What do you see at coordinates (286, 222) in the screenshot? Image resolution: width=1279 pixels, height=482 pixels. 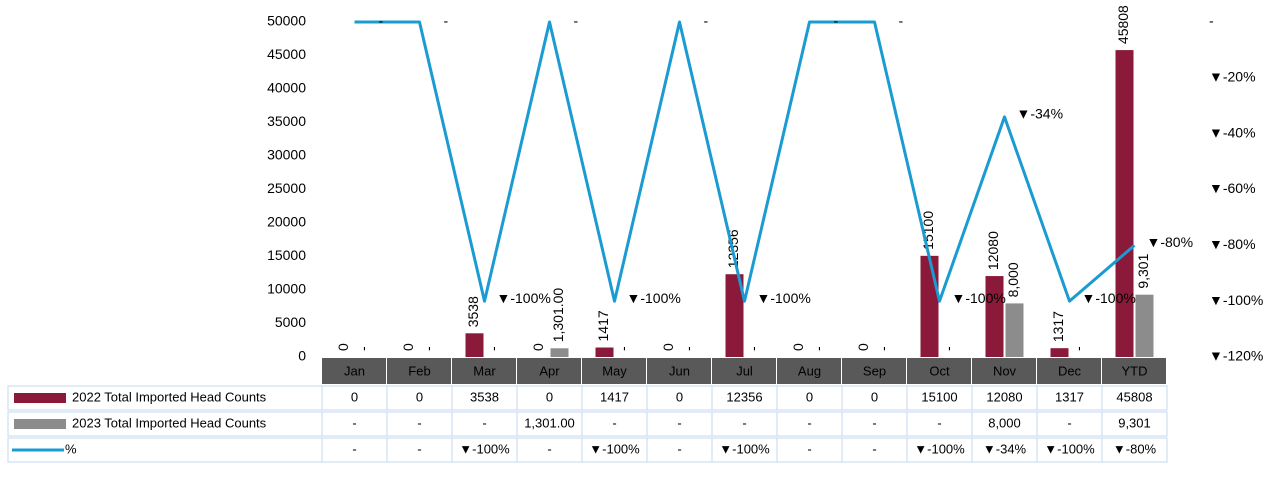 I see `y-tick-label: 20000` at bounding box center [286, 222].